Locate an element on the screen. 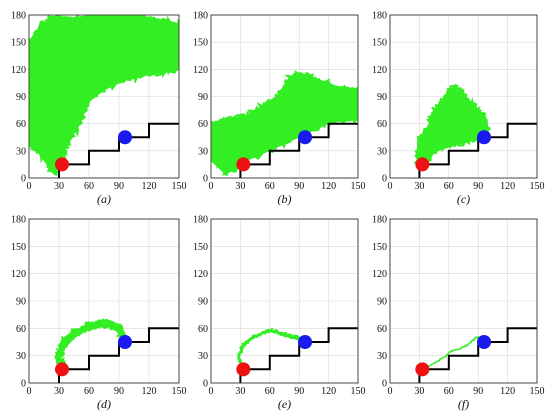 This screenshot has width=550, height=419. exploration-line is located at coordinates (272, 349).